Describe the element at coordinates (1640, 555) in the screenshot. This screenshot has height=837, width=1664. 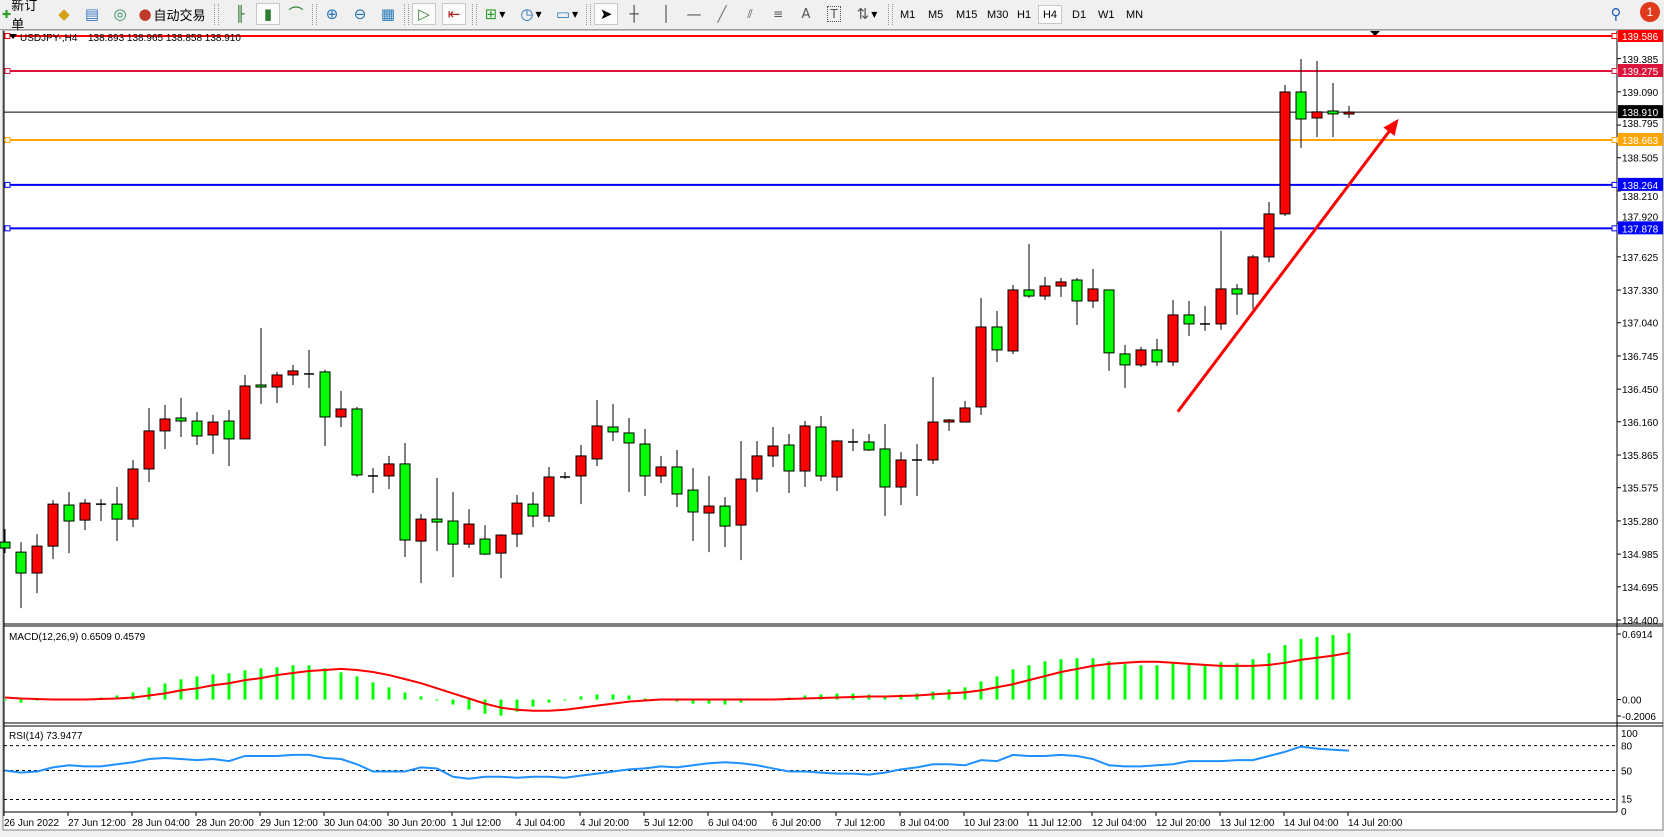
I see `price-tick-label: 134.985` at that location.